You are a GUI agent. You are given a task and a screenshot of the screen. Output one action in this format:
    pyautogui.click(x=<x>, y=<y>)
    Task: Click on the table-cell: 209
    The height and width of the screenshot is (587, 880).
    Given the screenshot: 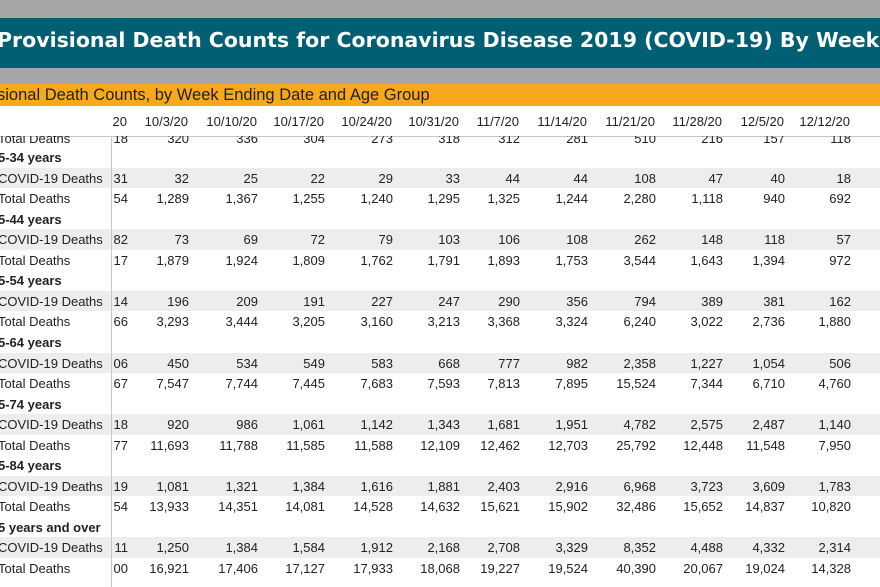 What is the action you would take?
    pyautogui.click(x=247, y=301)
    